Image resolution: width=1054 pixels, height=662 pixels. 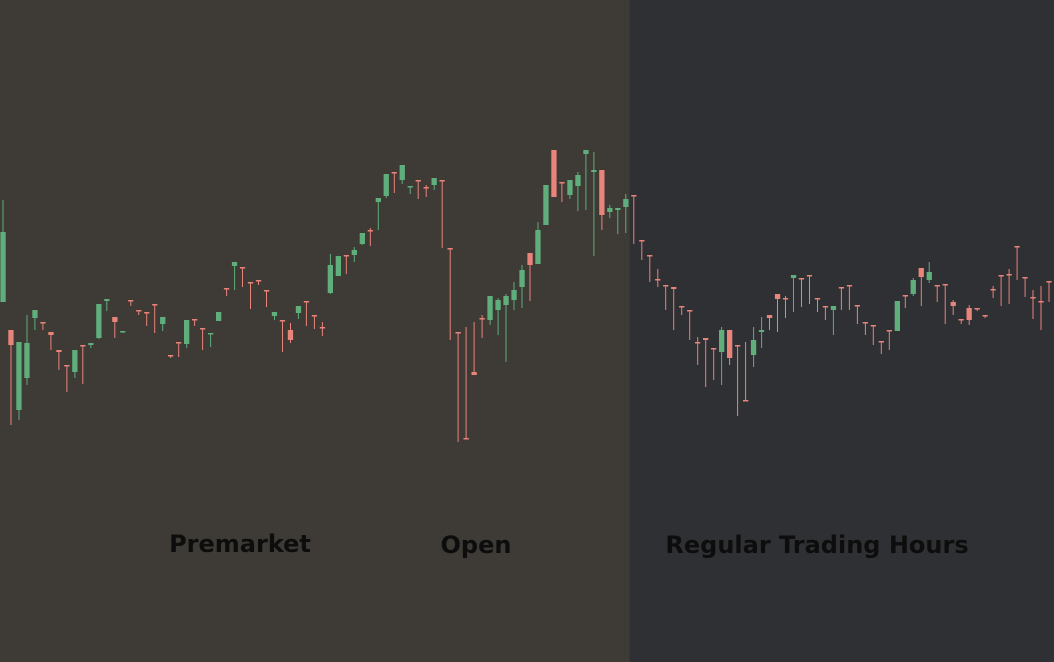 I want to click on open-label: Open, so click(x=476, y=545).